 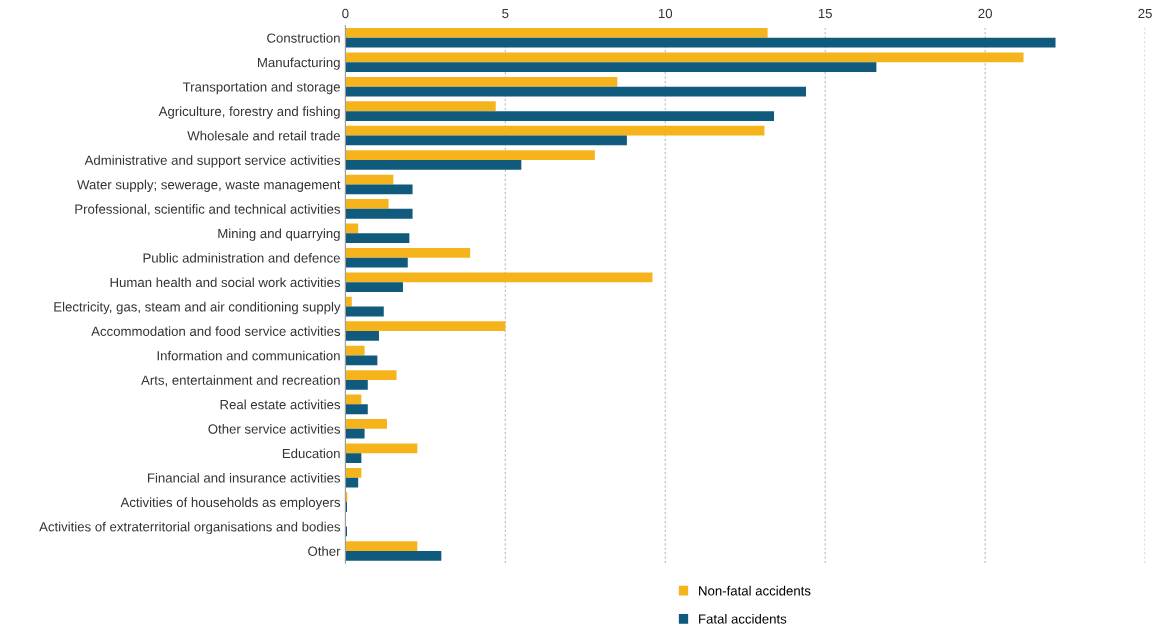 What do you see at coordinates (240, 381) in the screenshot?
I see `y-tick-label: Arts, entertainment and recreation` at bounding box center [240, 381].